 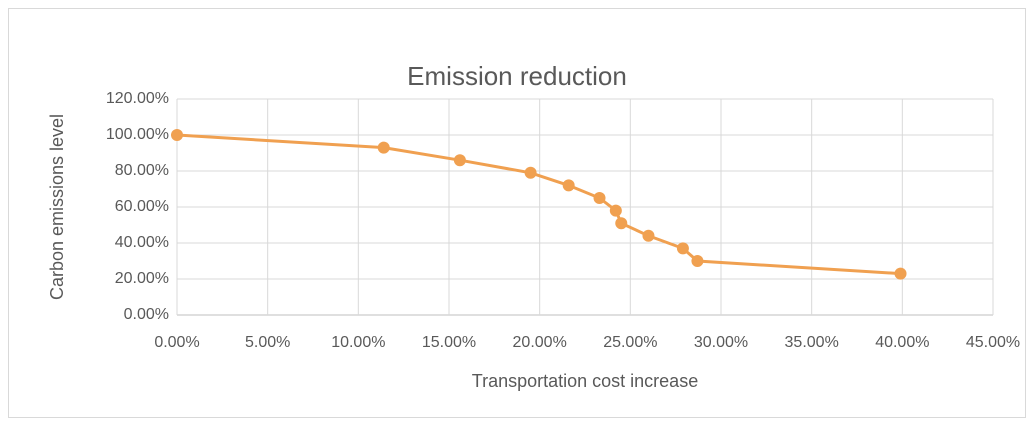 I want to click on x-axis-title: Transportation cost increase, so click(x=585, y=381).